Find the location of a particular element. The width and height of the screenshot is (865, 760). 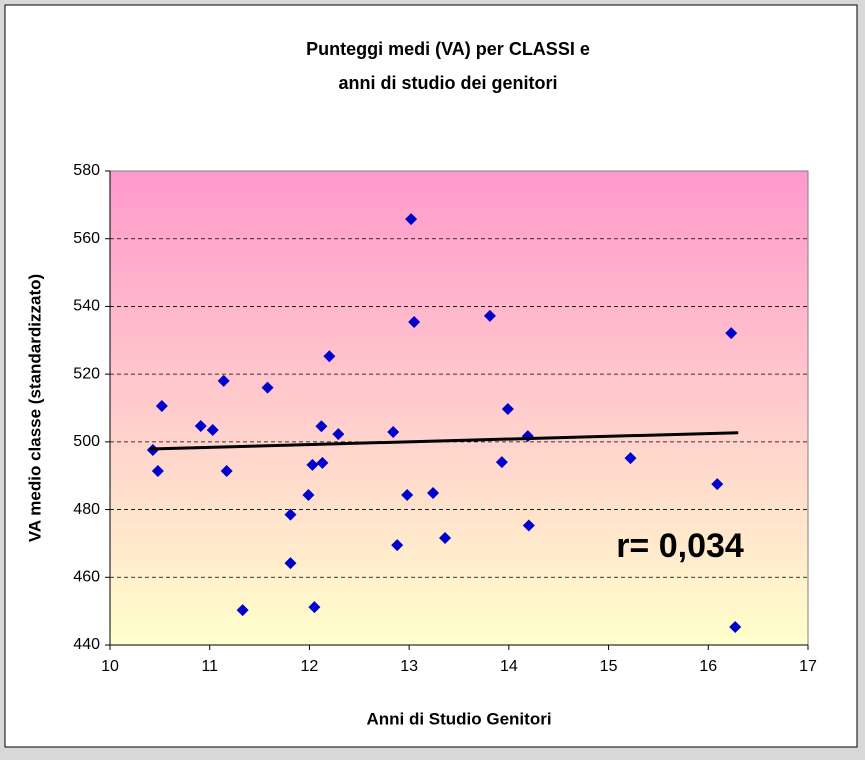

chart-title: anni di studio dei genitori is located at coordinates (448, 83).